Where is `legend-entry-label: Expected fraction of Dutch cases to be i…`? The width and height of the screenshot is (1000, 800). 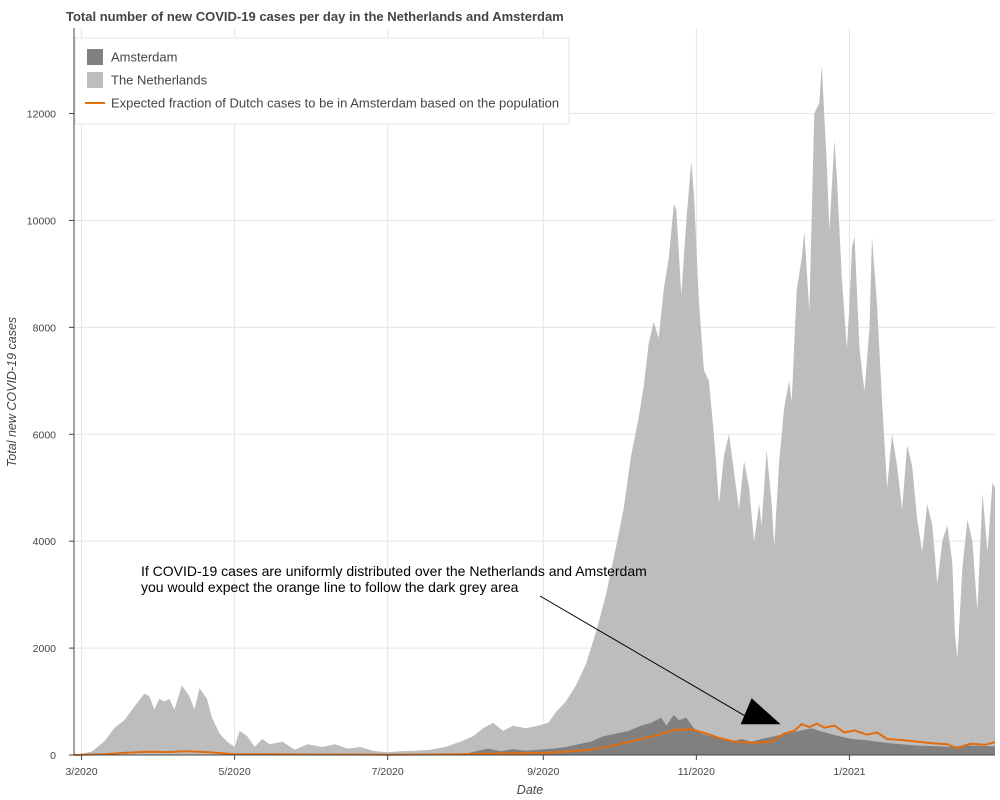
legend-entry-label: Expected fraction of Dutch cases to be i… is located at coordinates (335, 103).